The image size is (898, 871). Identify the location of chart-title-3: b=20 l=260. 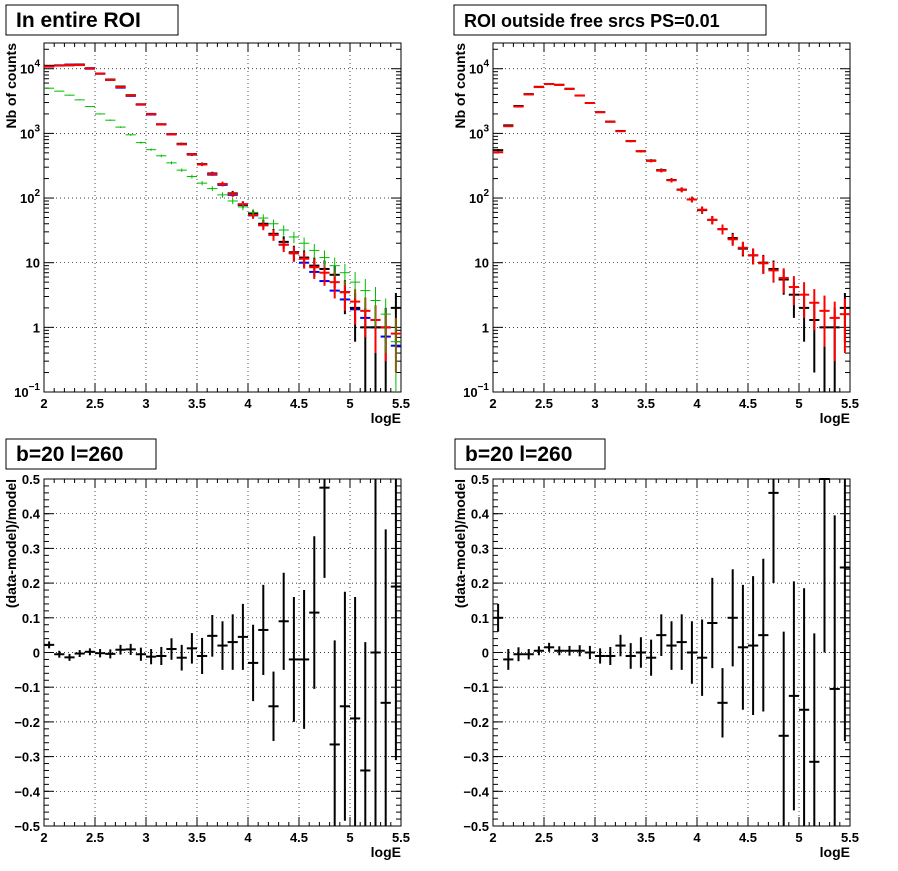
(69, 454).